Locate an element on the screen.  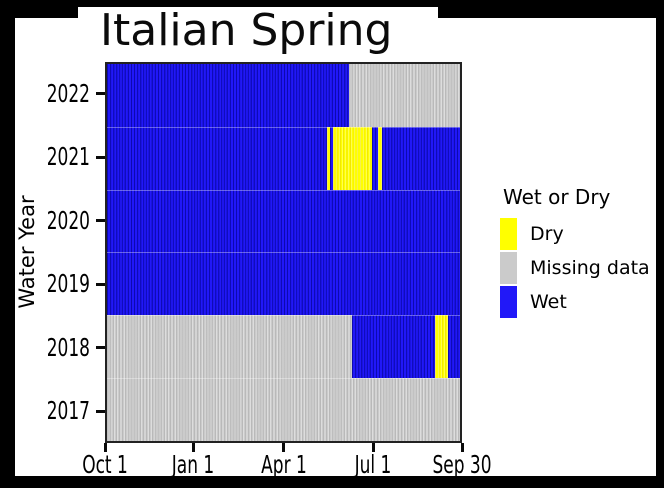
legend-item-wet: Wet is located at coordinates (575, 302).